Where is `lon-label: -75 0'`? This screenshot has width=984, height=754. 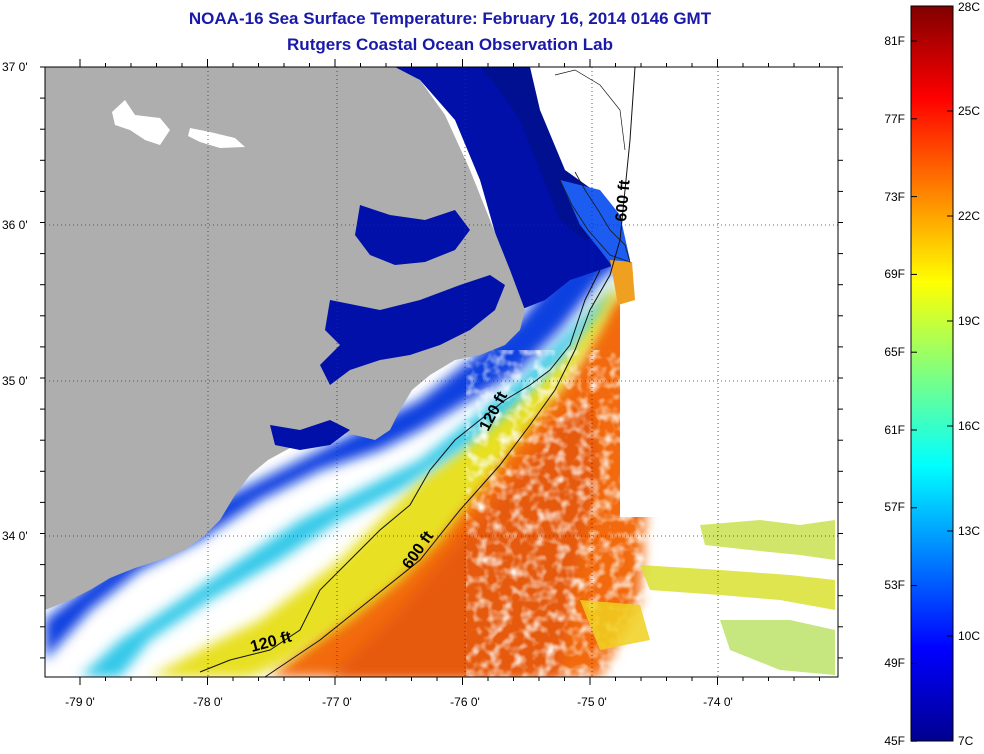
lon-label: -75 0' is located at coordinates (592, 702).